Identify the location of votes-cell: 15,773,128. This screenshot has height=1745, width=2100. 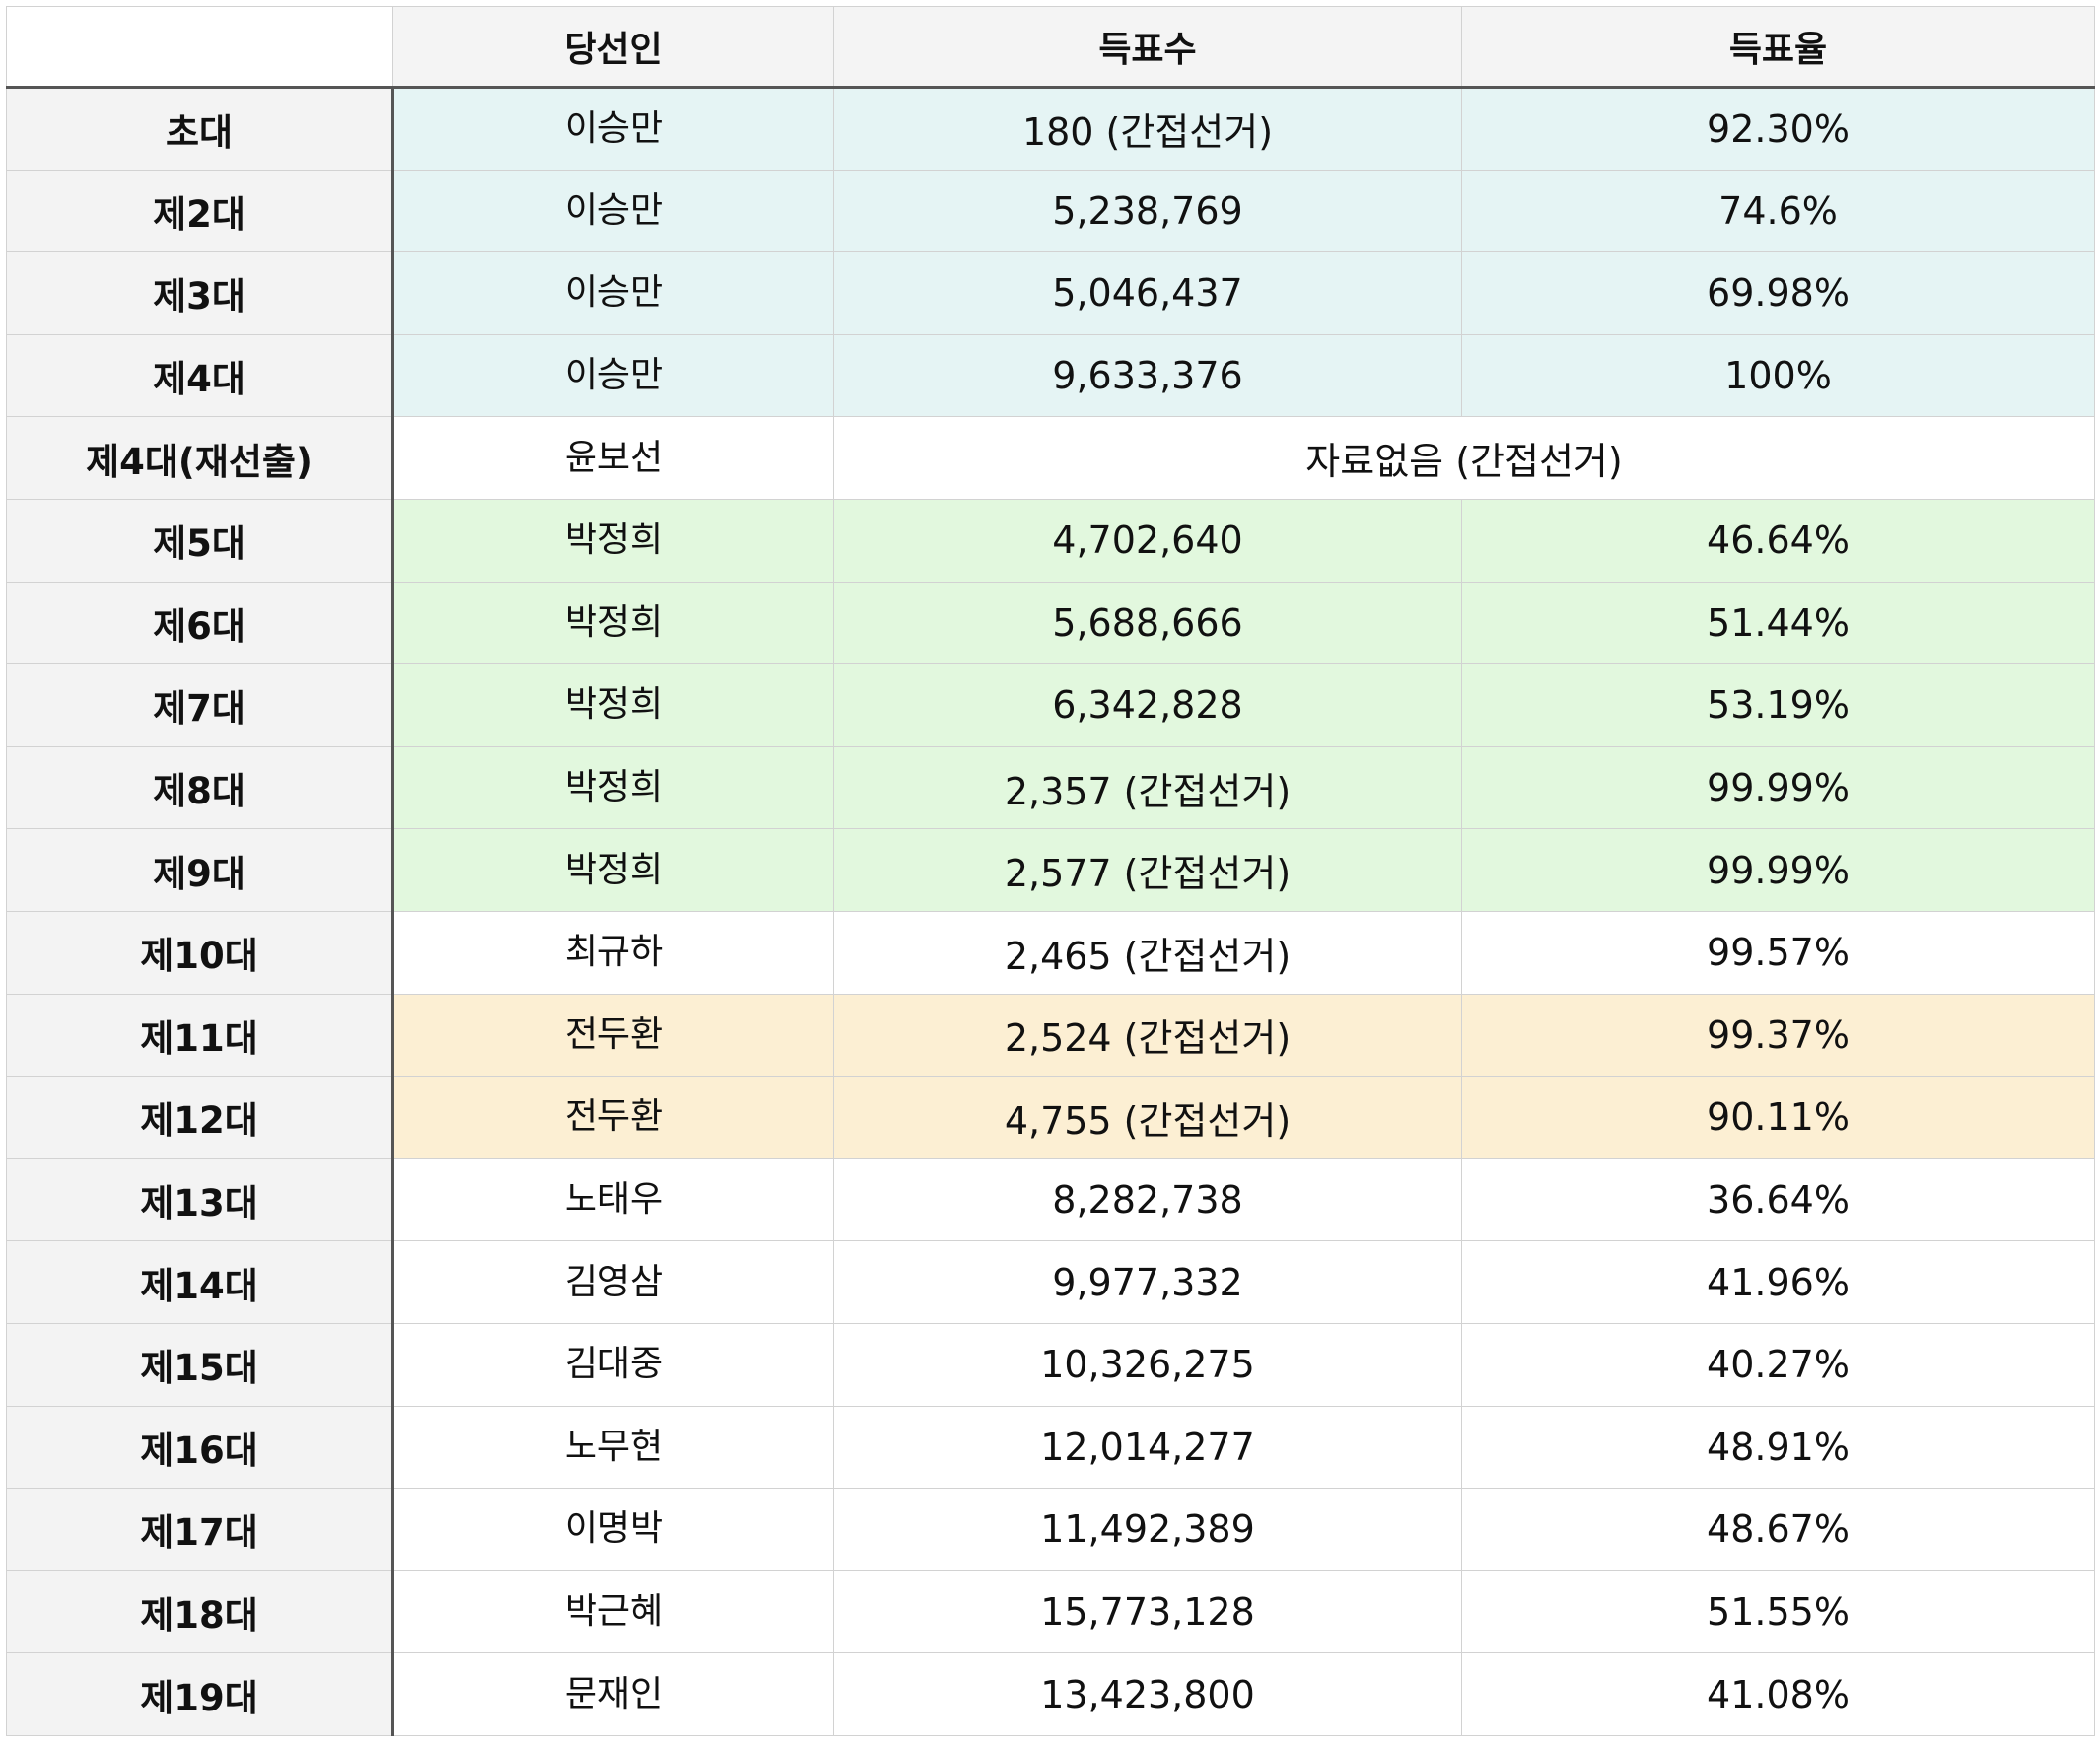
(1147, 1612).